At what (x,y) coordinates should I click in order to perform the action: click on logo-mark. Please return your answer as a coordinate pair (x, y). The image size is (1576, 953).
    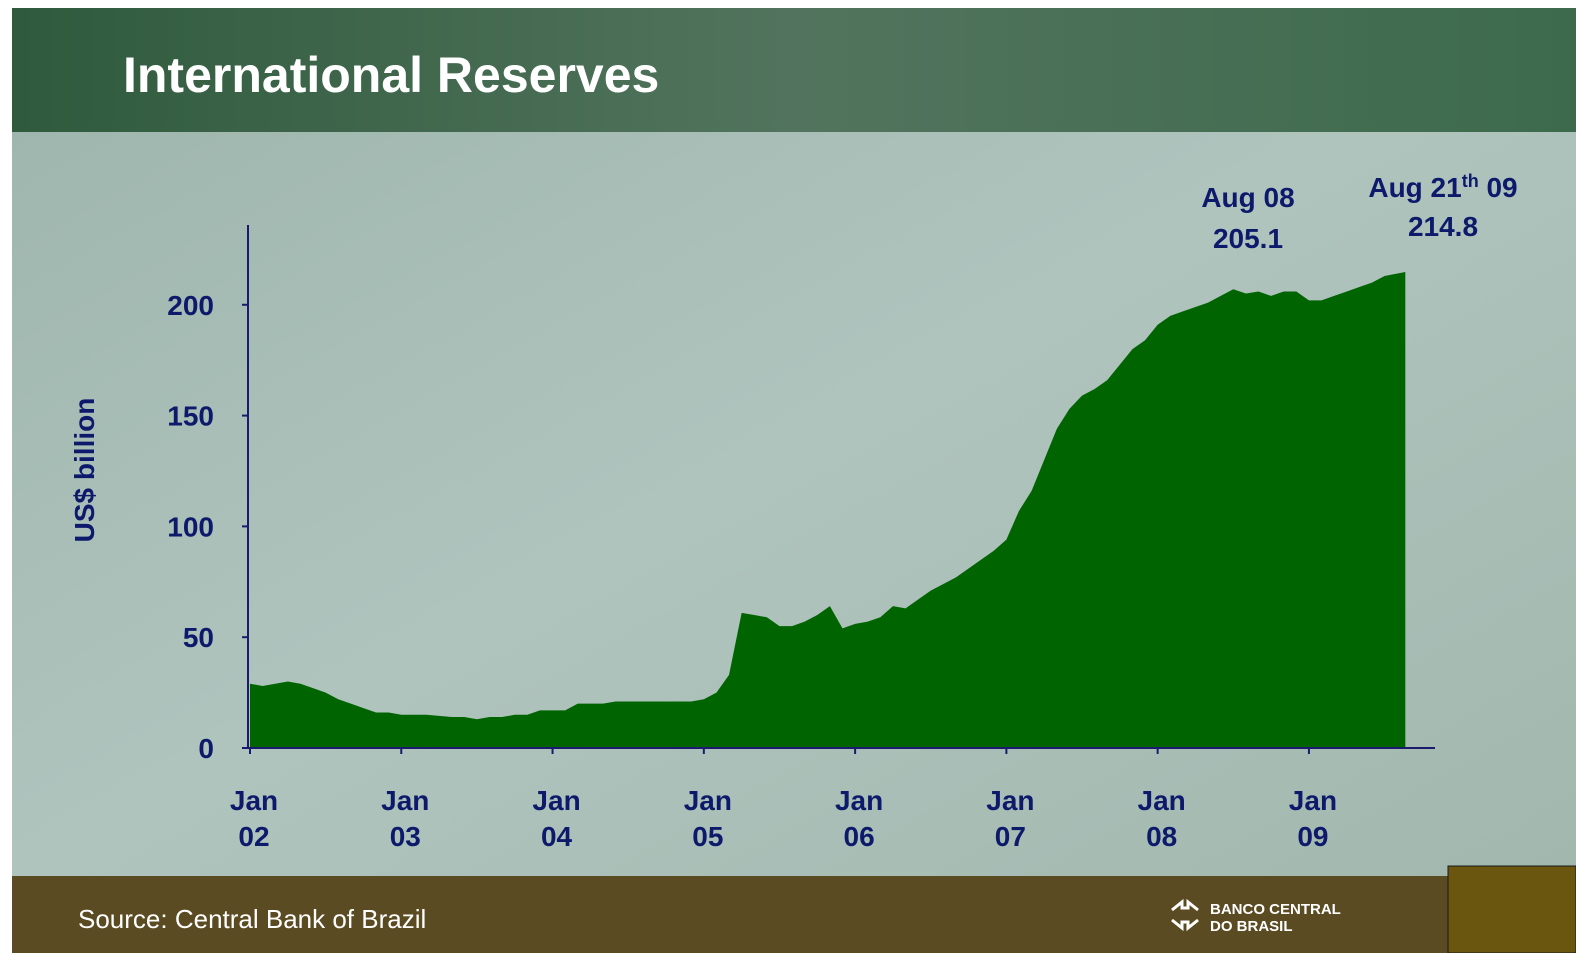
    Looking at the image, I should click on (1185, 915).